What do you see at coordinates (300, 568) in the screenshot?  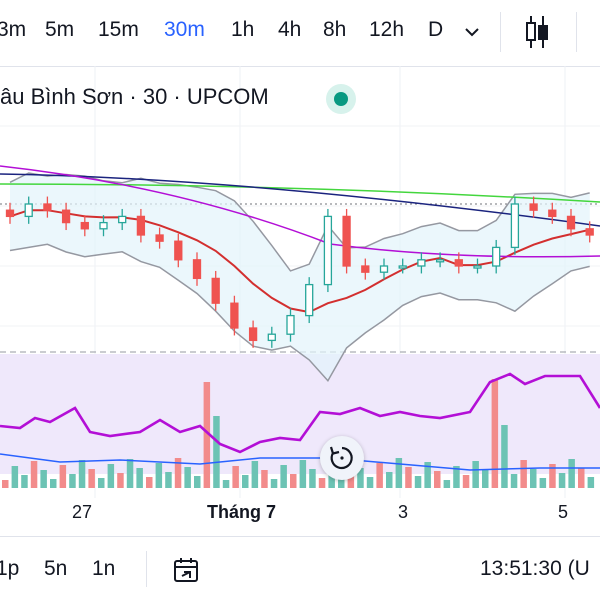 I see `range-bar: 1p 5n 1n 13:51:30 (U` at bounding box center [300, 568].